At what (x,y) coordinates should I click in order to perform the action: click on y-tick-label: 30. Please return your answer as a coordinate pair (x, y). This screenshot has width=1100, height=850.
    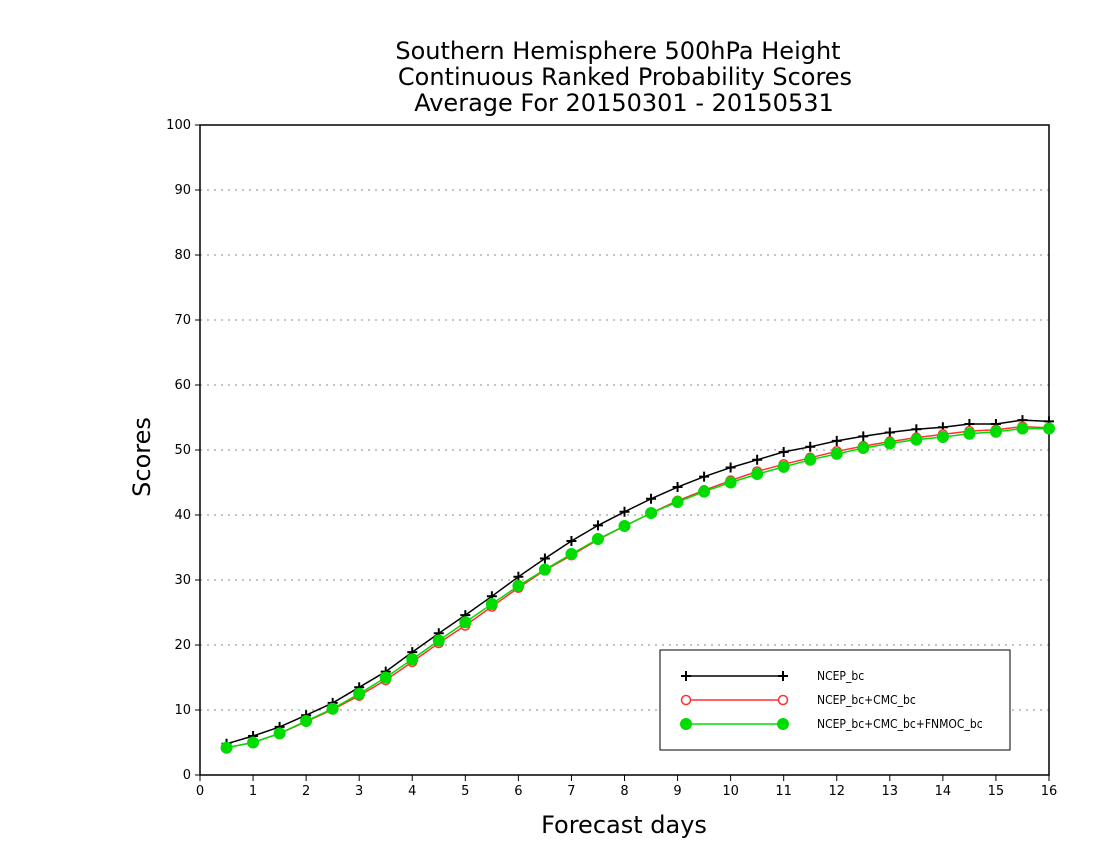
    Looking at the image, I should click on (182, 580).